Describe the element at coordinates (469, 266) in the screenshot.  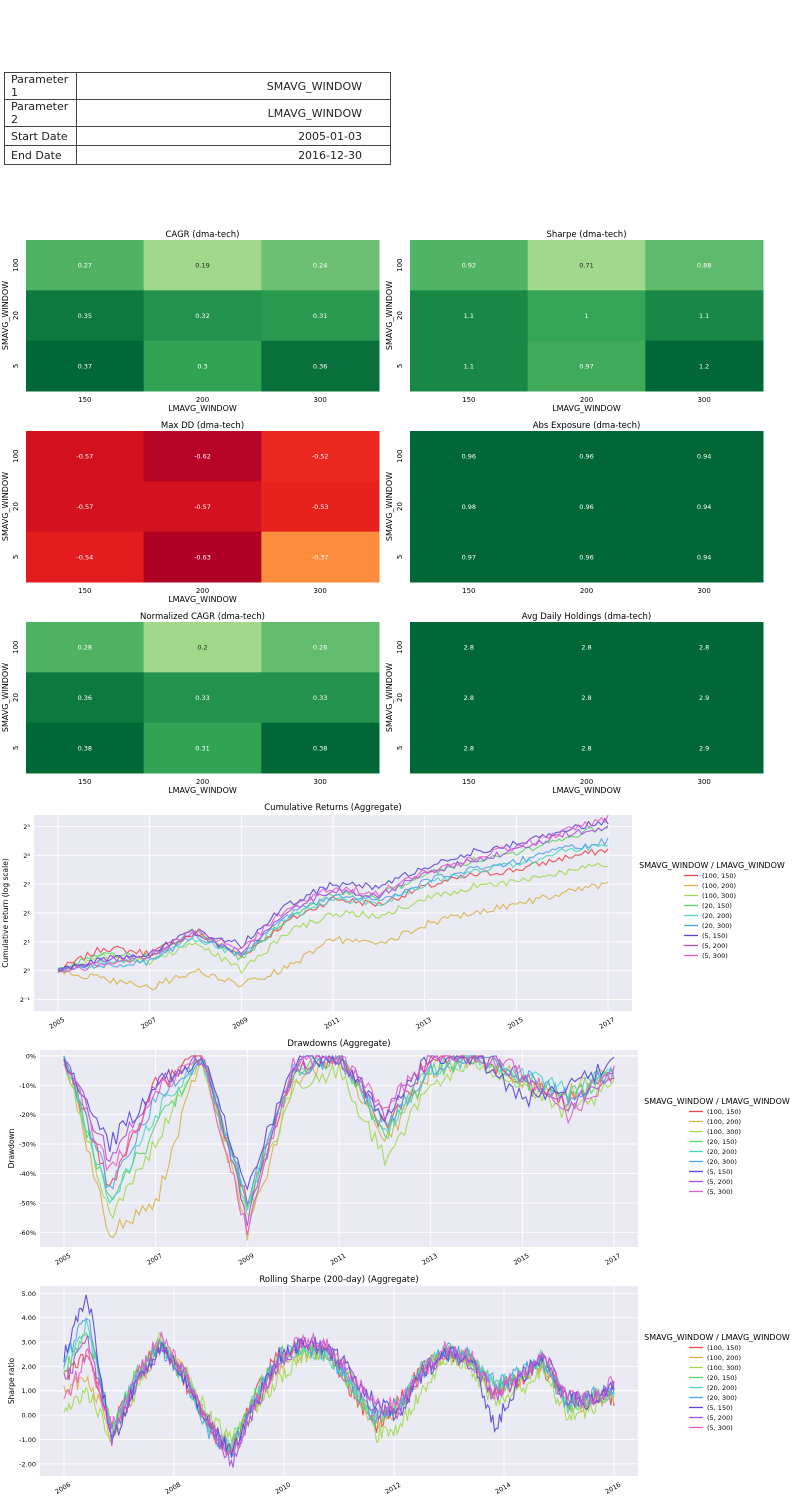
I see `heatmap-cell-label: 0.92` at that location.